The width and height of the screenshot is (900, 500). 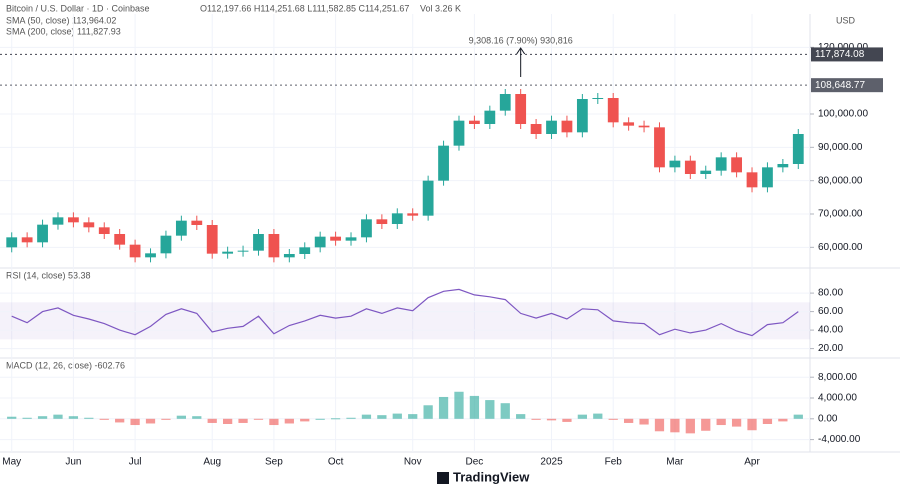 What do you see at coordinates (61, 20) in the screenshot?
I see `indicator-legend: SMA (50, close) 113,964.02` at bounding box center [61, 20].